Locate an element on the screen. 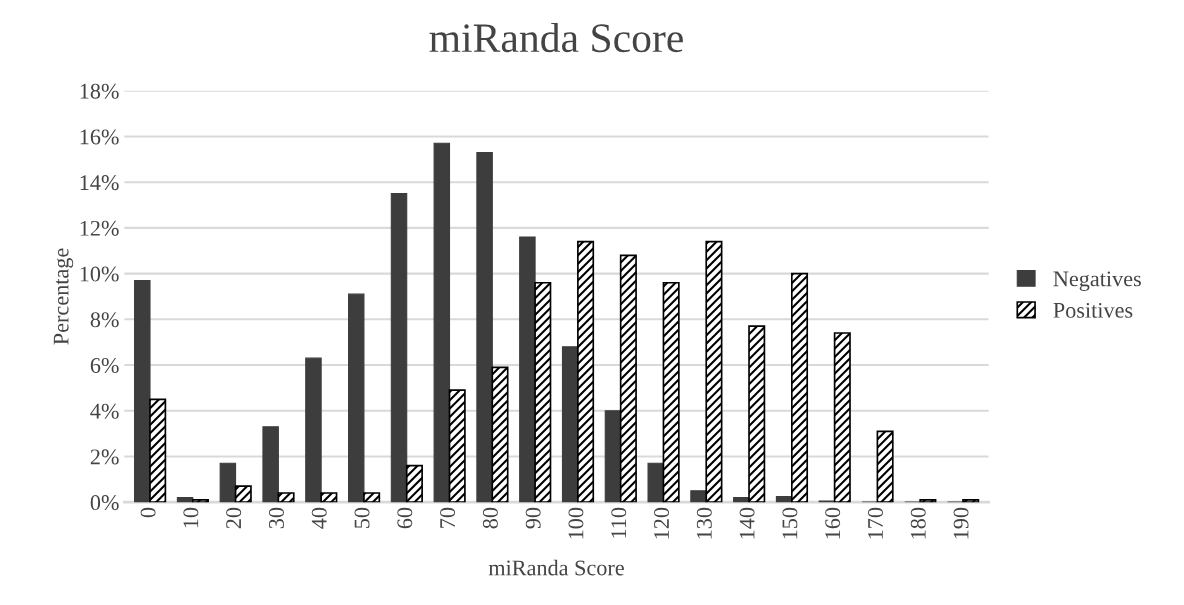 The image size is (1184, 605). y-tick-label: 6% is located at coordinates (104, 365).